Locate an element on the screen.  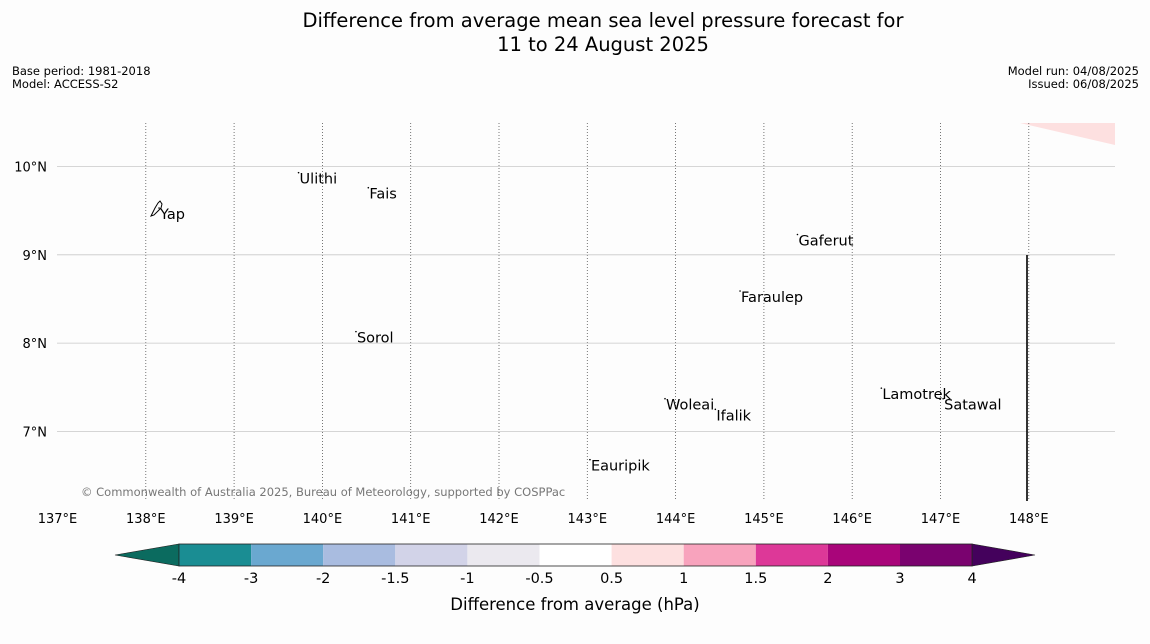
issued-text: Issued: 06/08/2025 is located at coordinates (1083, 84).